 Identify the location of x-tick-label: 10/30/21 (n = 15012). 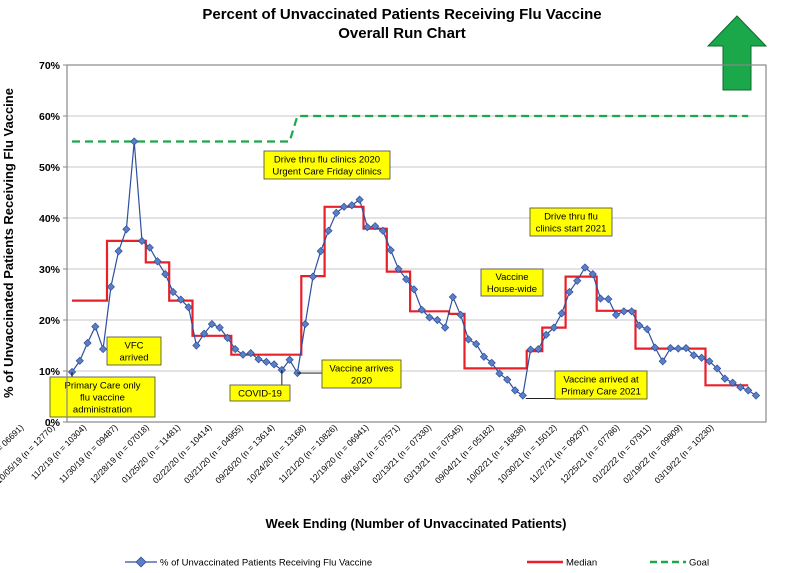
(527, 453).